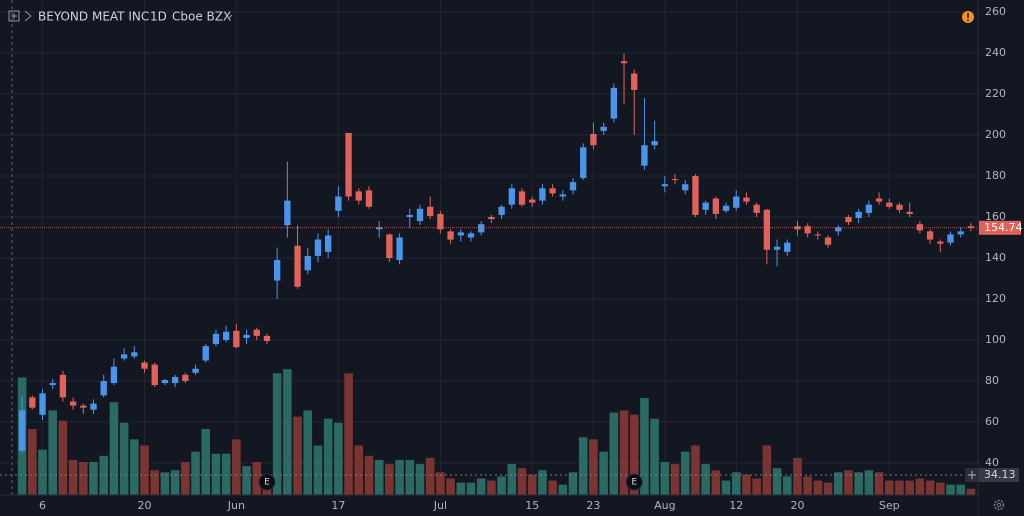  I want to click on x-tick-label: 23, so click(593, 505).